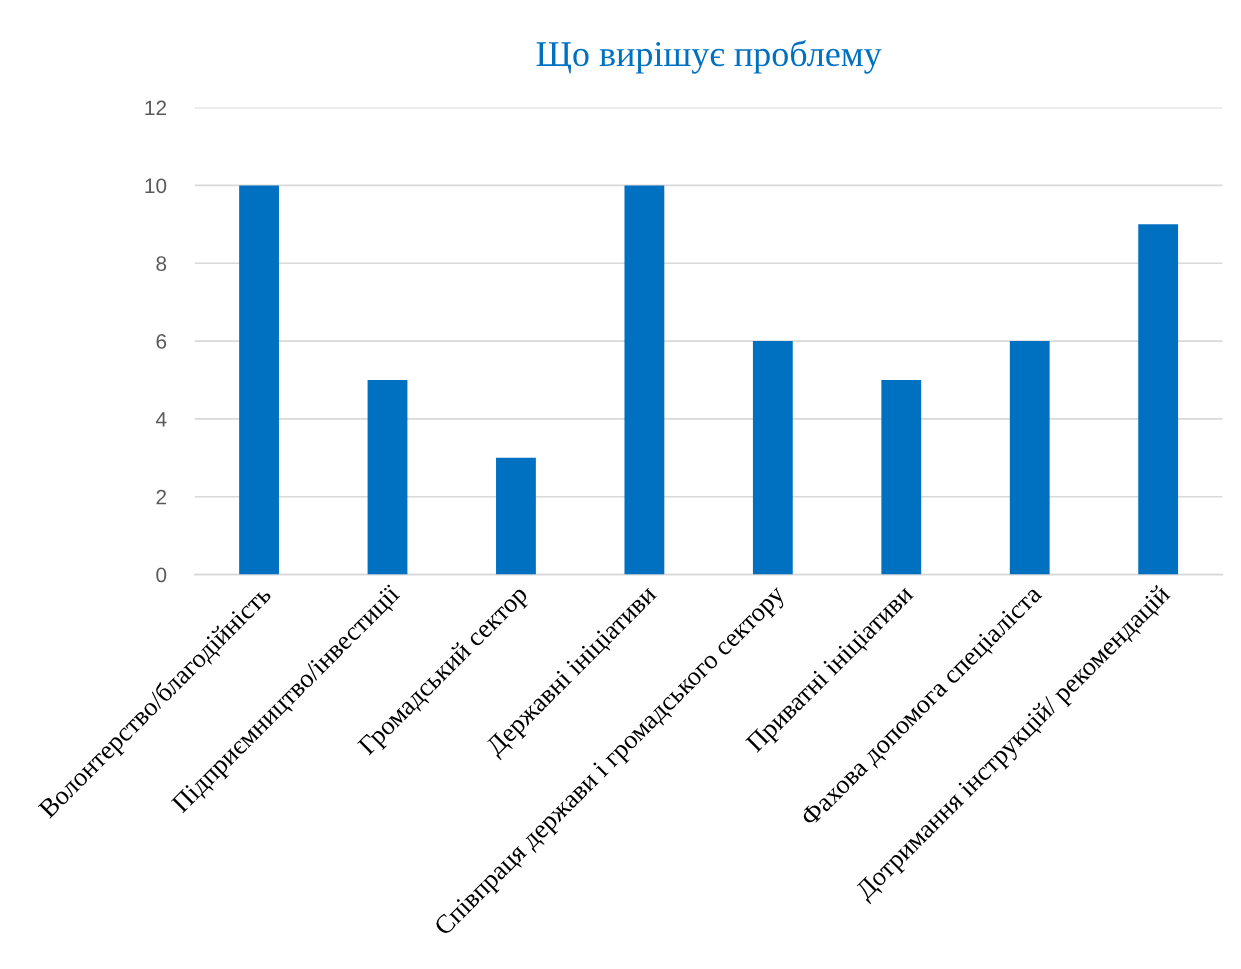 The height and width of the screenshot is (969, 1241). I want to click on y-tick-label: 0, so click(161, 575).